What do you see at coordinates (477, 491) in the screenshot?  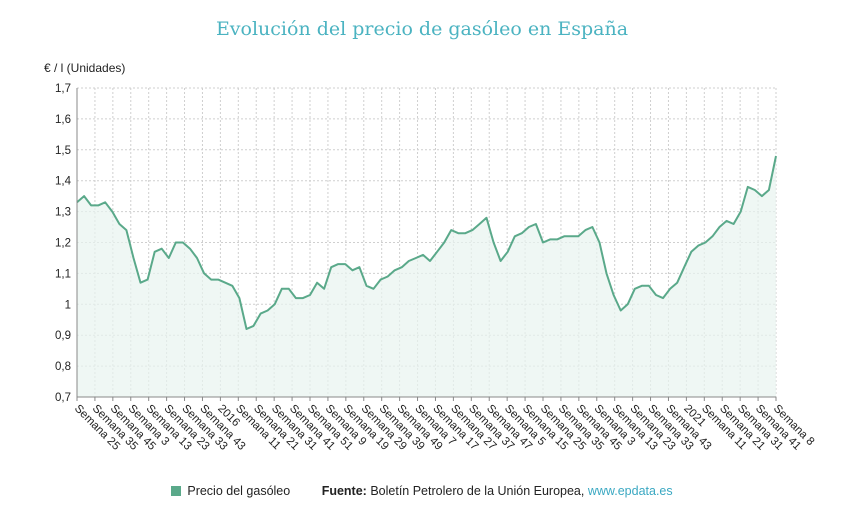 I see `source-text: Boletín Petrolero de la Unión Europea,` at bounding box center [477, 491].